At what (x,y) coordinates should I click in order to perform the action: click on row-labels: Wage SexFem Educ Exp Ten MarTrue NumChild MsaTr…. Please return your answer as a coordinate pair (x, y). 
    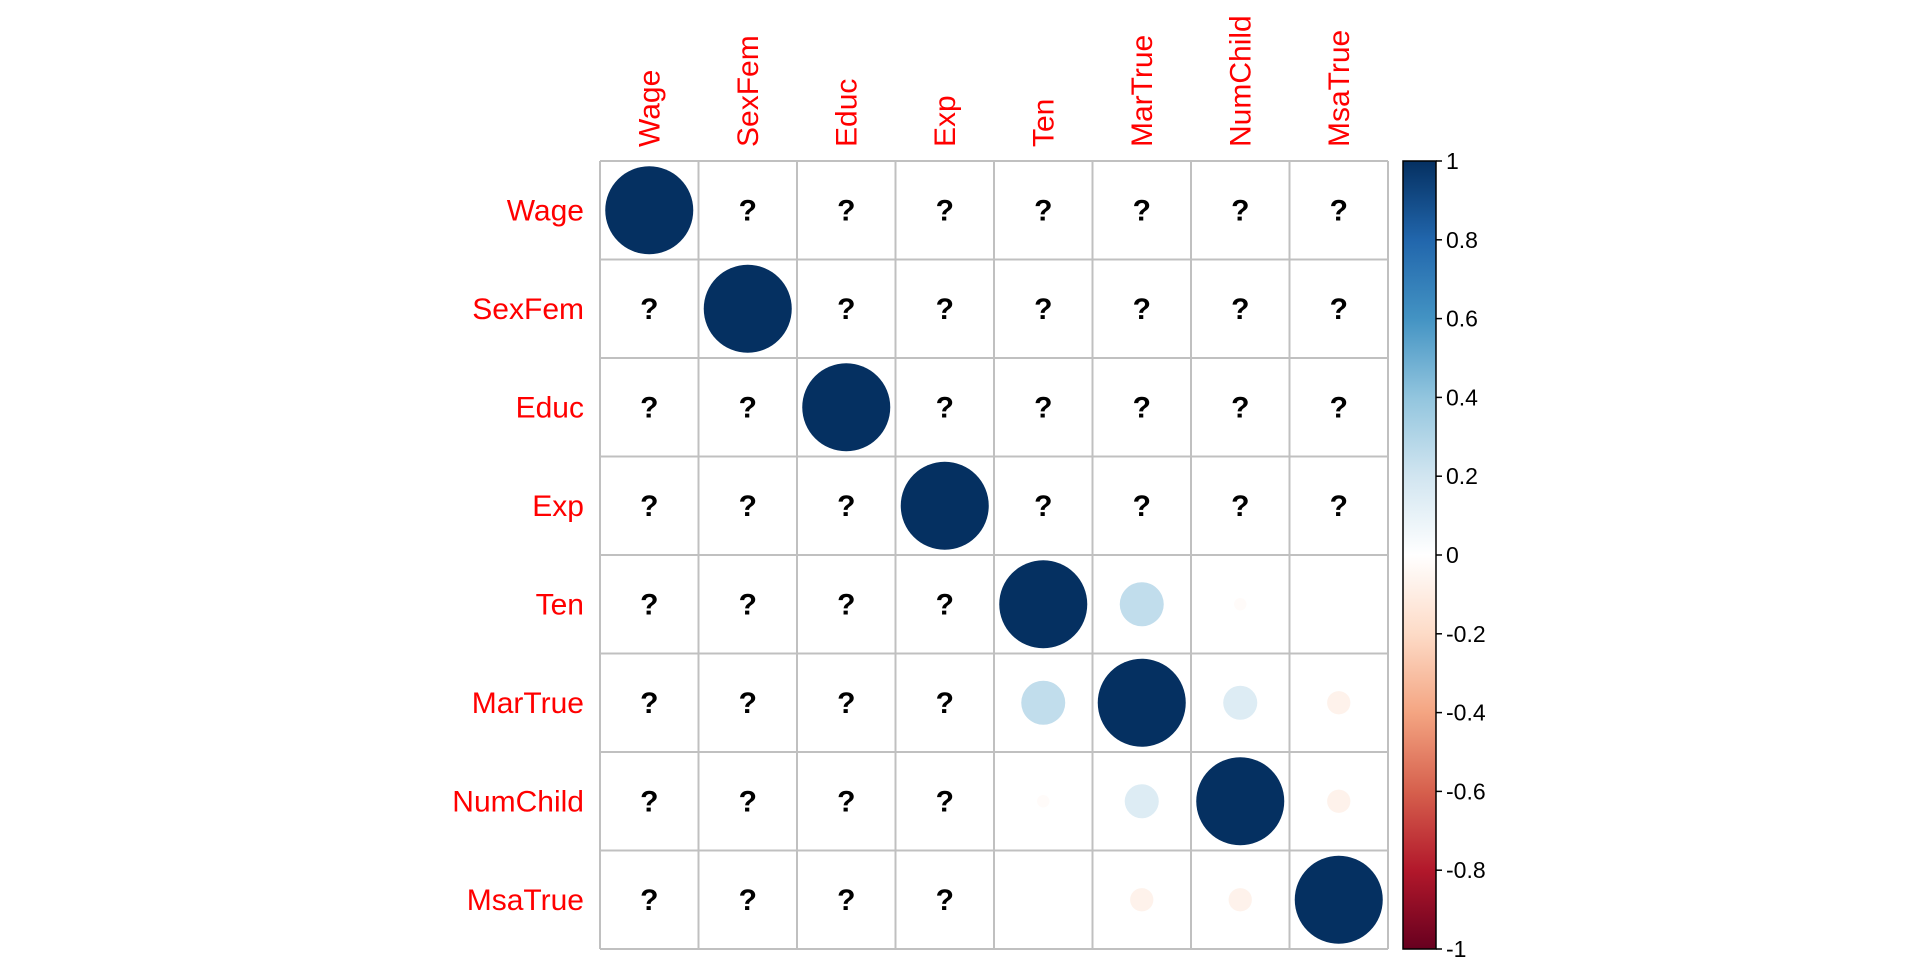
    Looking at the image, I should click on (518, 555).